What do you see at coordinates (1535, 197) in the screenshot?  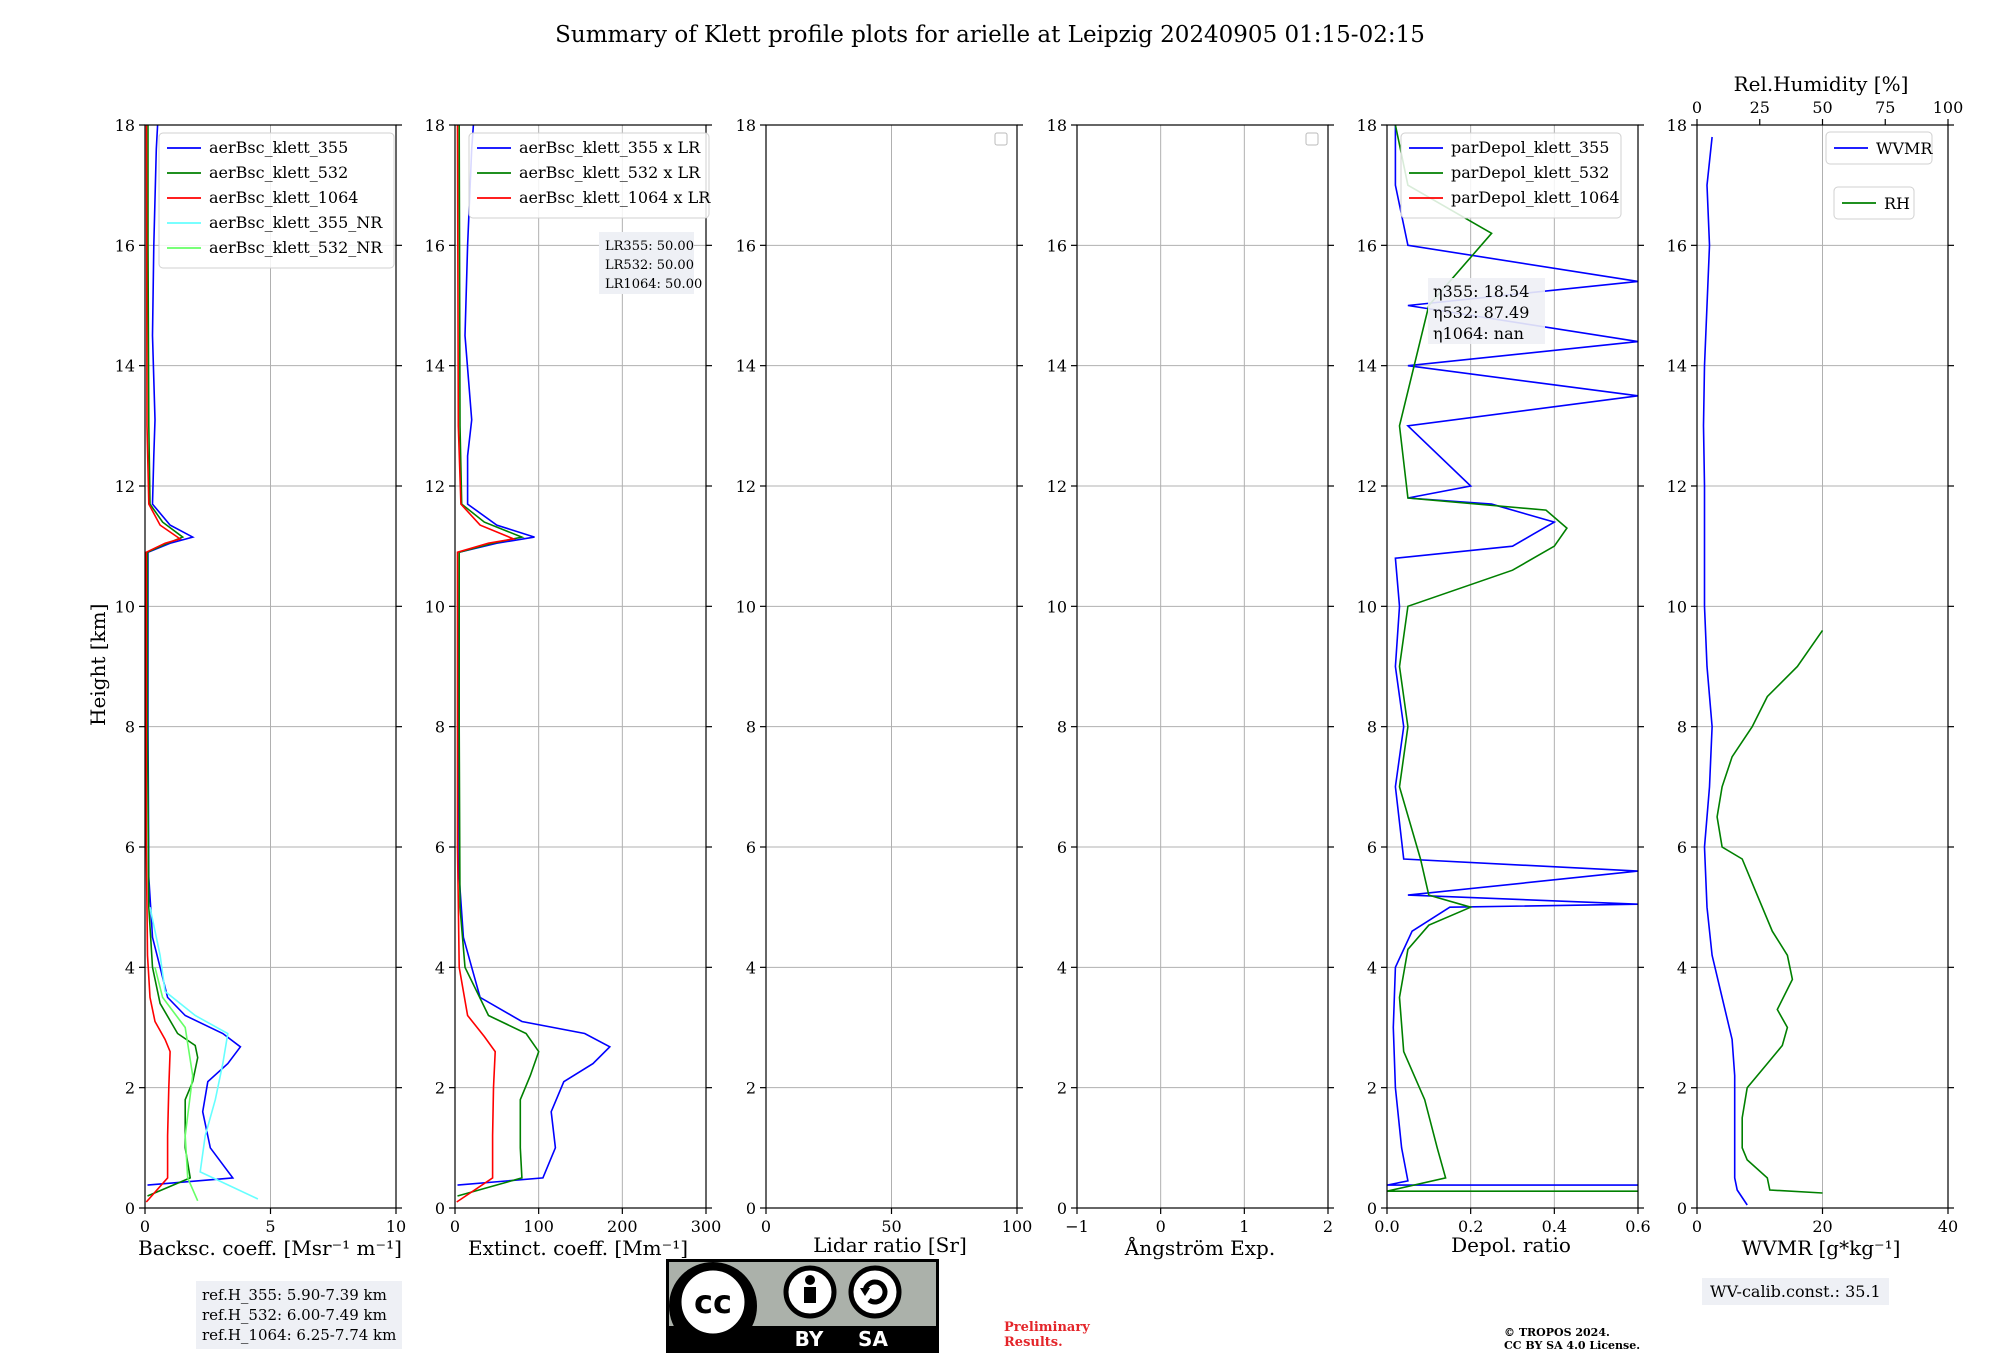 I see `legend-label: parDepol_klett_1064` at bounding box center [1535, 197].